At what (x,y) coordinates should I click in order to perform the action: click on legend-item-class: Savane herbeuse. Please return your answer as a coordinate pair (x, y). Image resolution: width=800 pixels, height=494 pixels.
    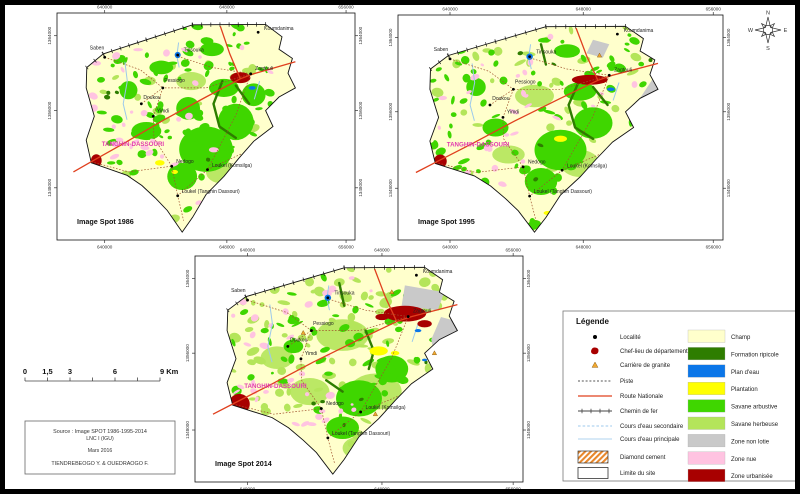
    Looking at the image, I should click on (733, 423).